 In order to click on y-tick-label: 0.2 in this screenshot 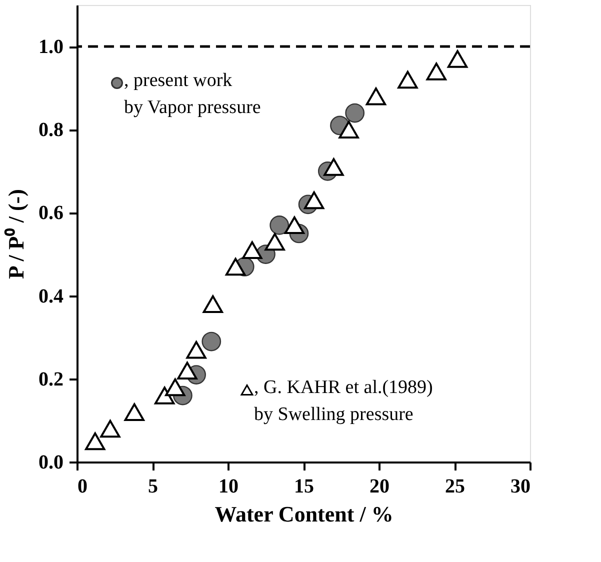, I will do `click(51, 379)`.